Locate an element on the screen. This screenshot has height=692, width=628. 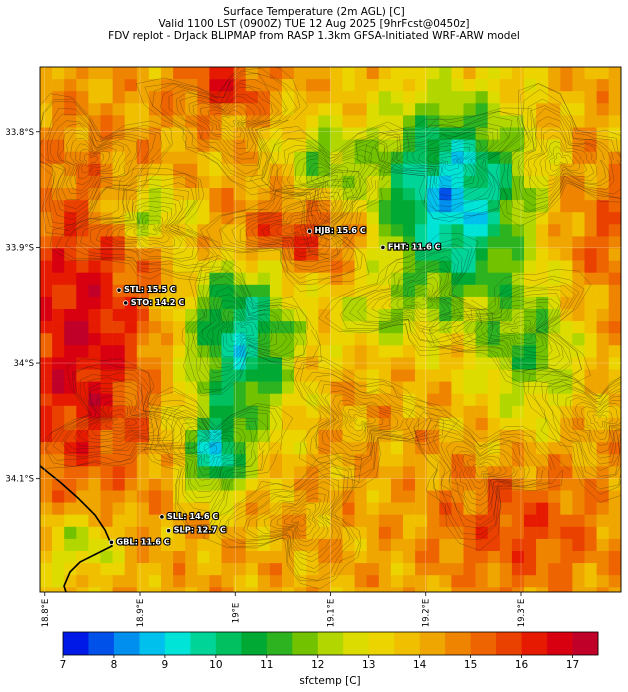
station-label: FHT: 11.6 C is located at coordinates (414, 246).